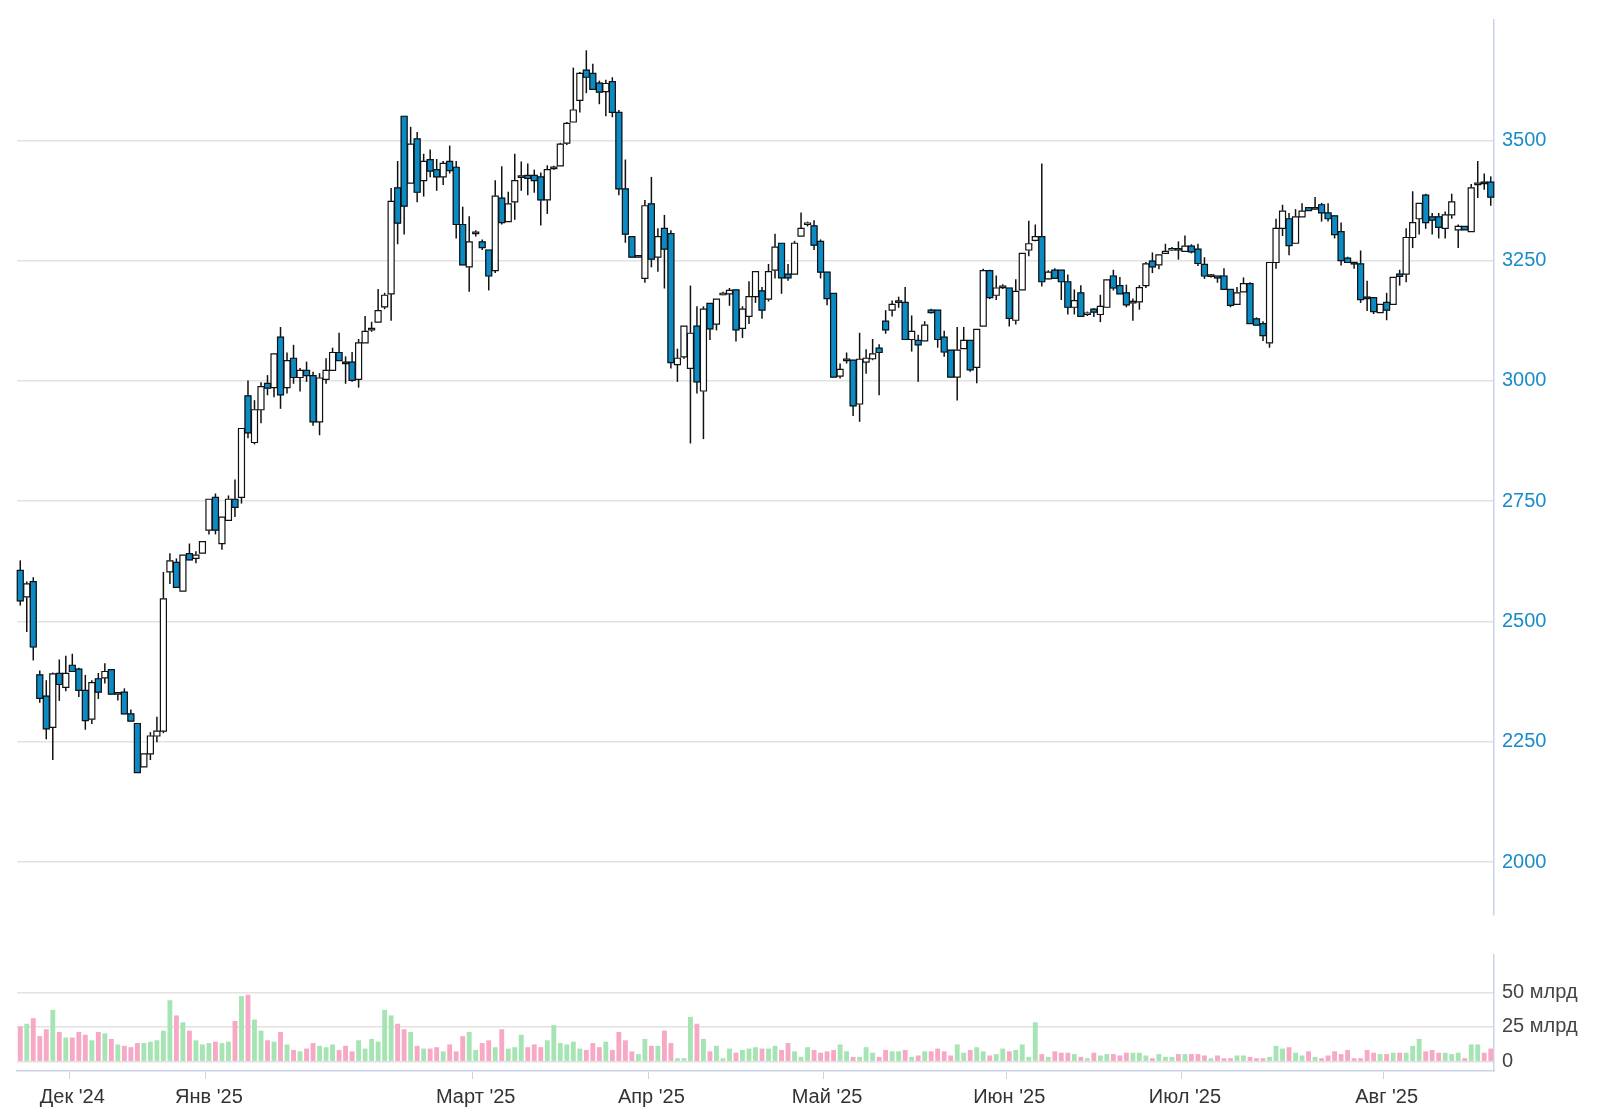 Image resolution: width=1605 pixels, height=1115 pixels. What do you see at coordinates (1540, 990) in the screenshot?
I see `y-tick-label: 50 млрд` at bounding box center [1540, 990].